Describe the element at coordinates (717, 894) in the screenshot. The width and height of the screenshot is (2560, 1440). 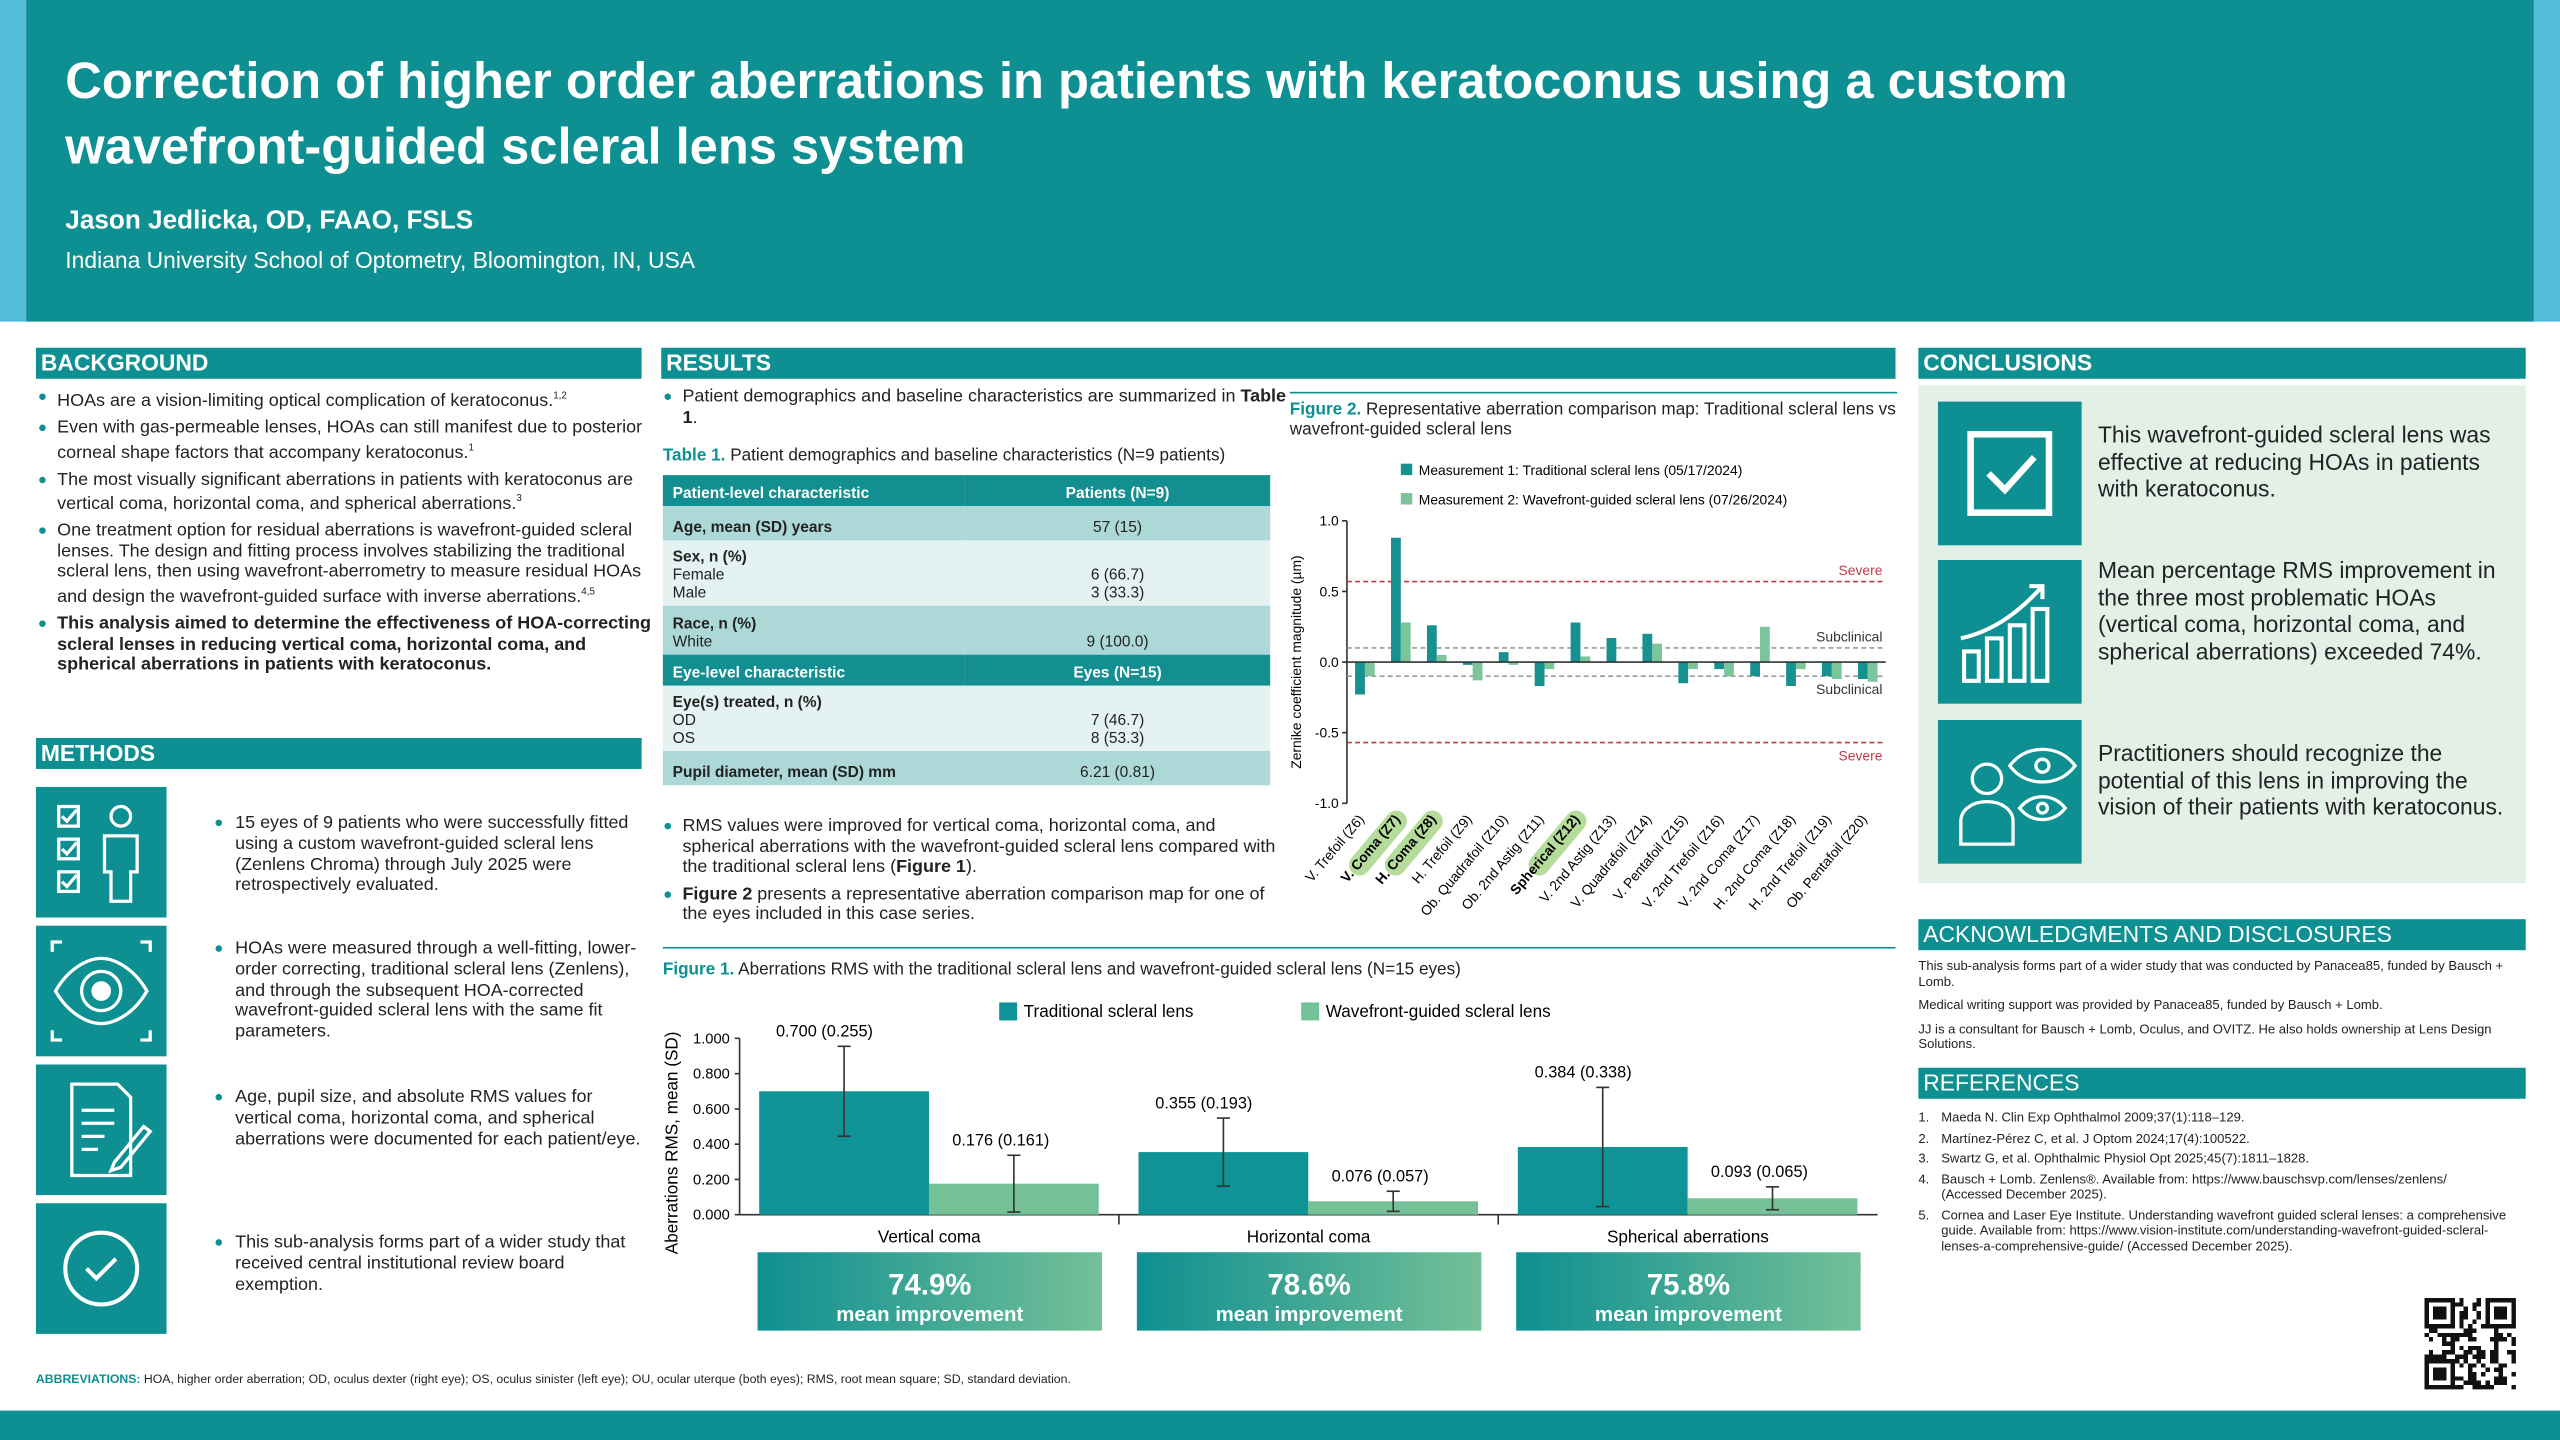
I see `text: Figure 2` at that location.